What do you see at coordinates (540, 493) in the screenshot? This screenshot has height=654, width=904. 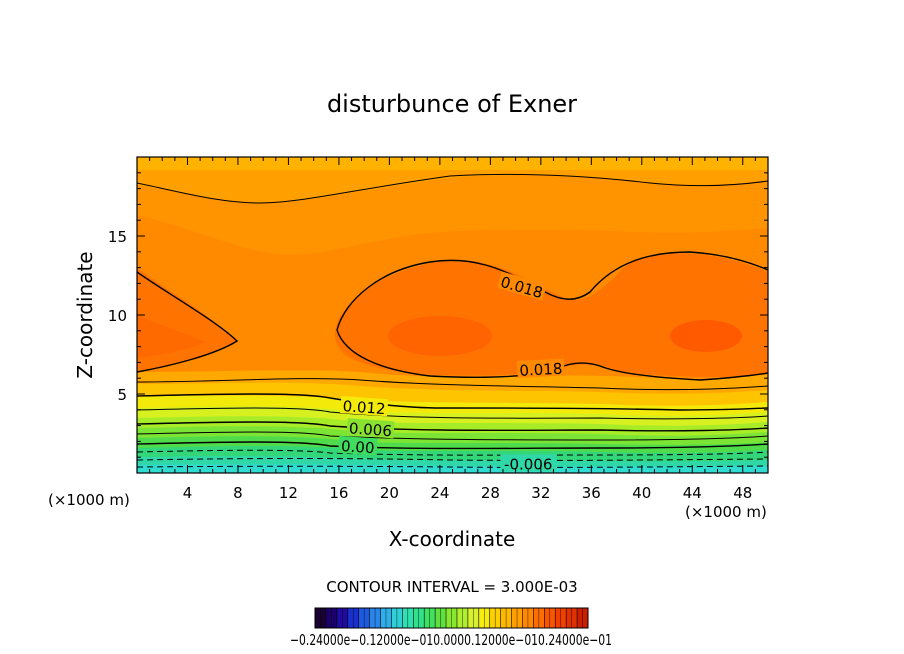 I see `x-tick-label: 32` at bounding box center [540, 493].